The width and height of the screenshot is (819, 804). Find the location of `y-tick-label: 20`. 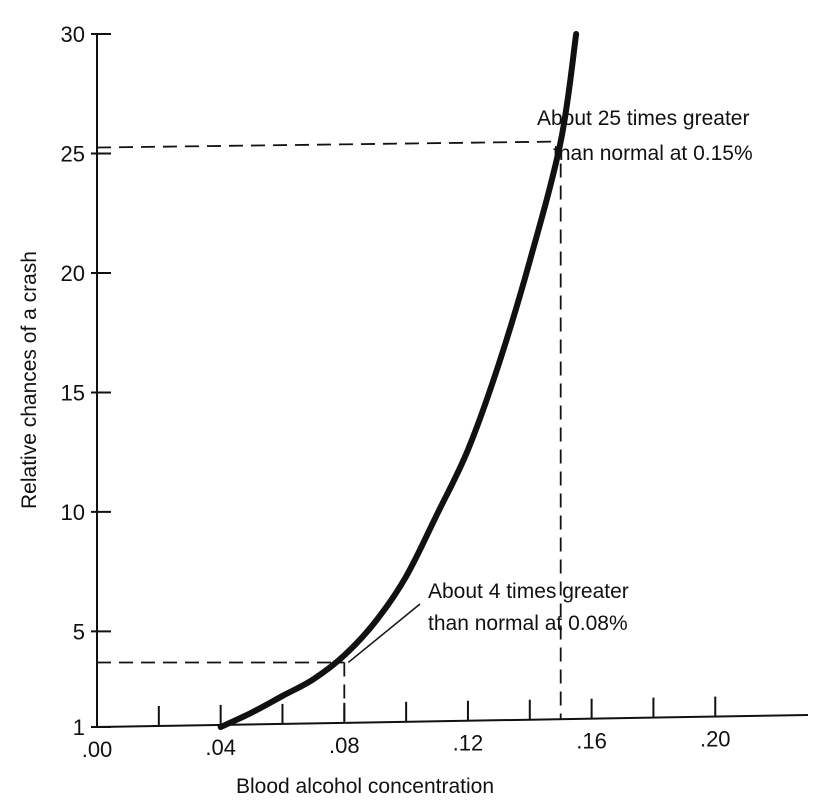

y-tick-label: 20 is located at coordinates (73, 273).